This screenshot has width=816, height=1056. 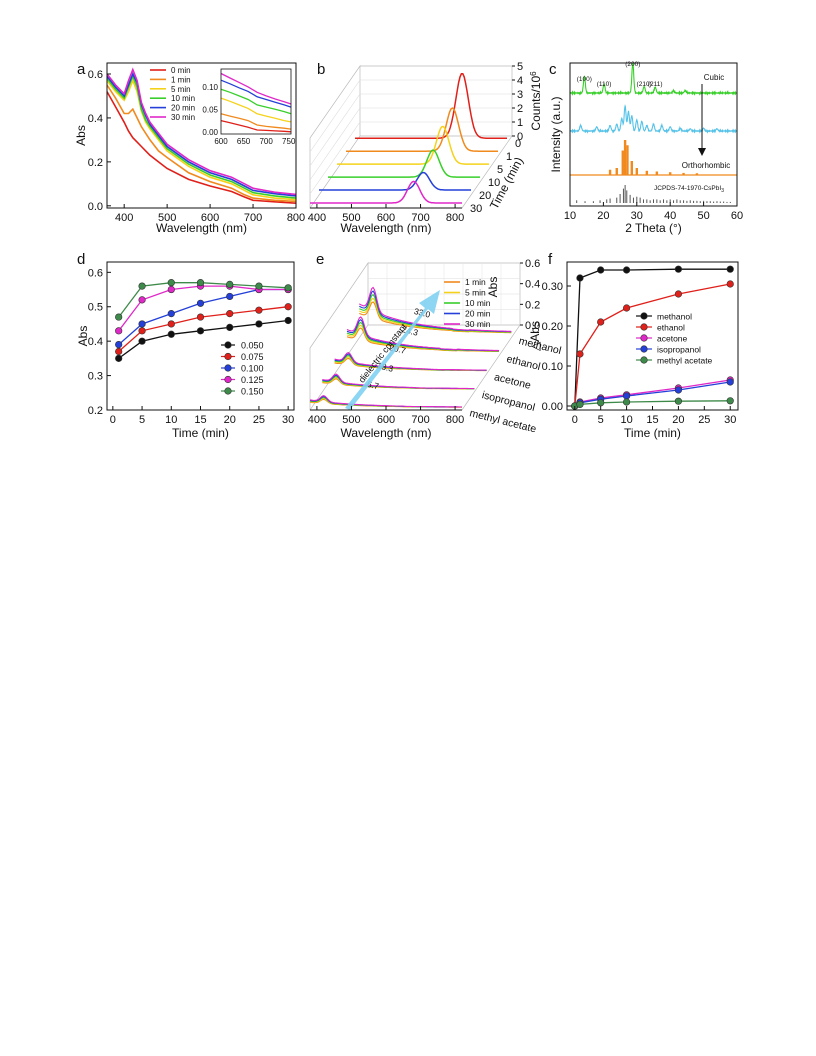 I want to click on legend-label: methanol, so click(x=674, y=317).